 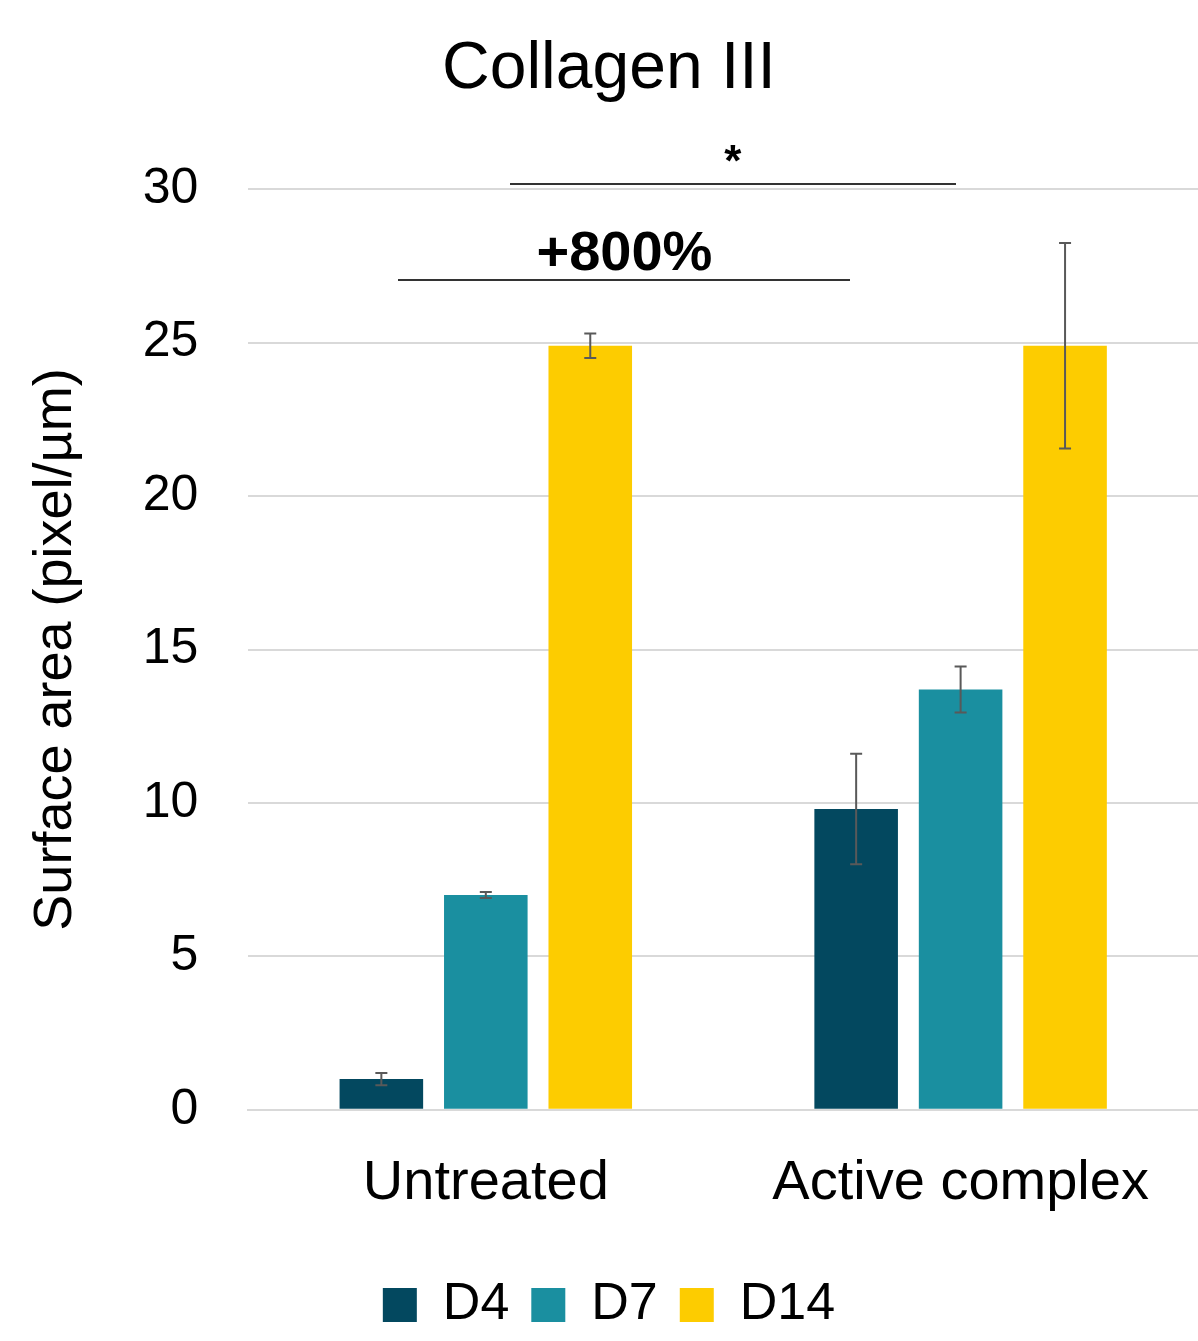 I want to click on y-tick-label: 0, so click(x=184, y=1106).